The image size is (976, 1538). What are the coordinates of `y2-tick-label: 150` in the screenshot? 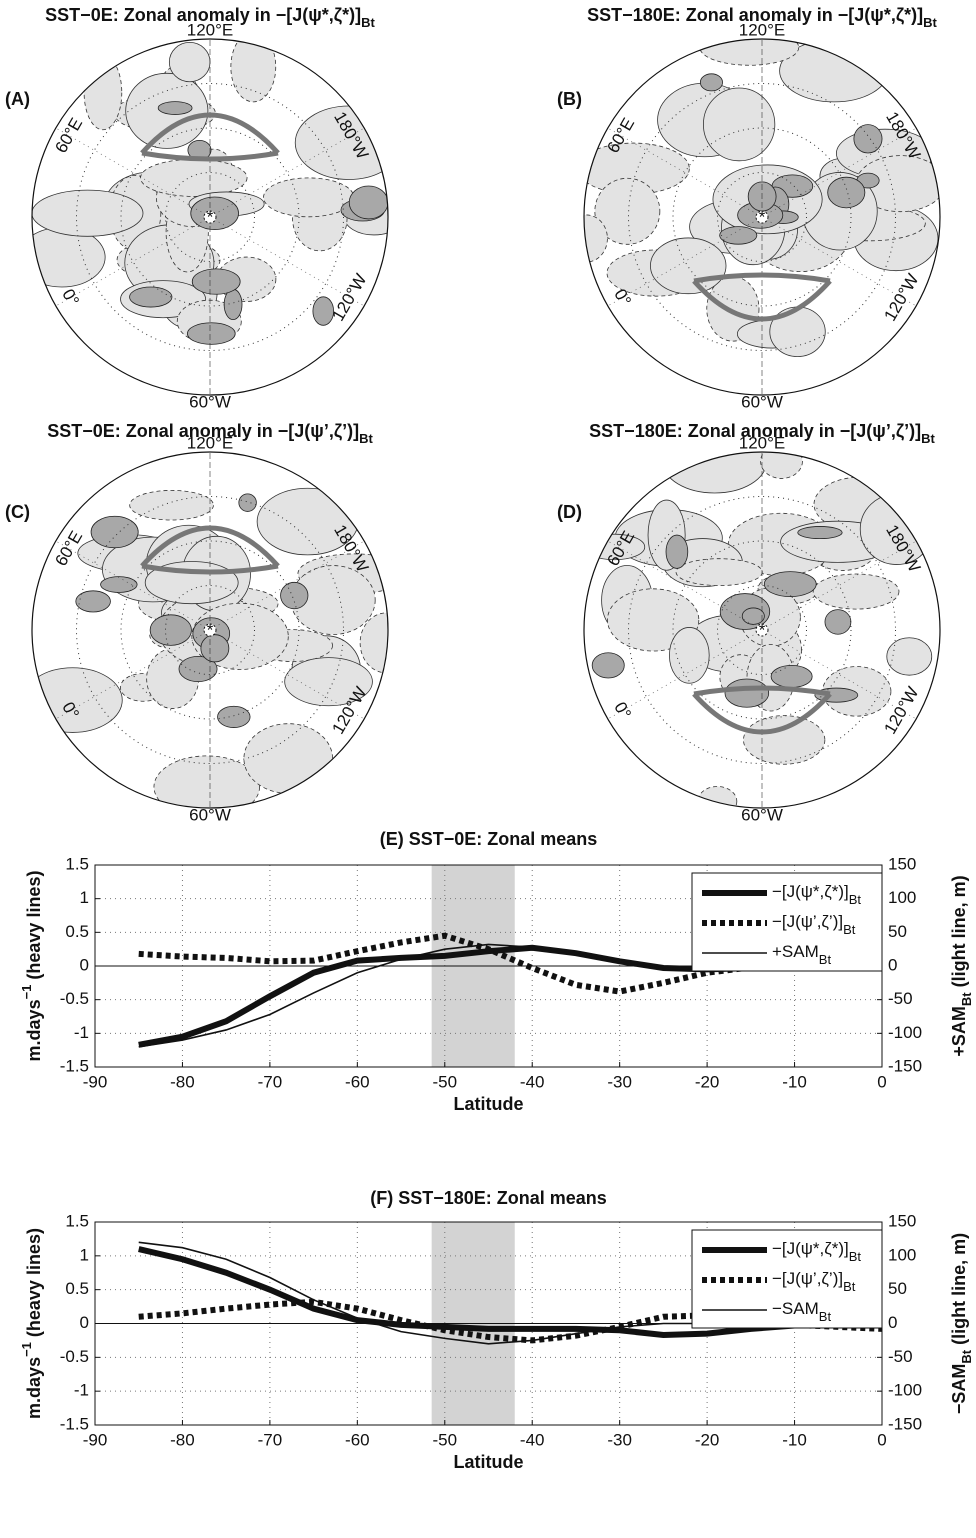 It's located at (902, 863).